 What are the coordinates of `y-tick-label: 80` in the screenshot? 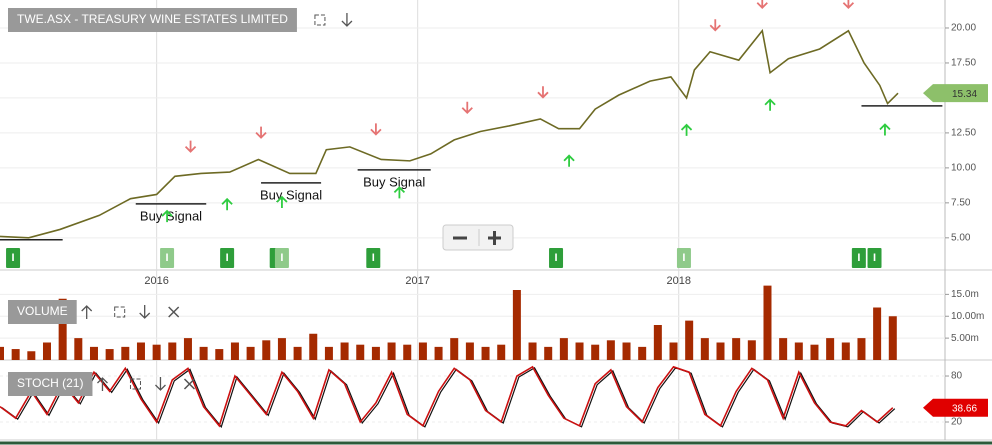 It's located at (957, 376).